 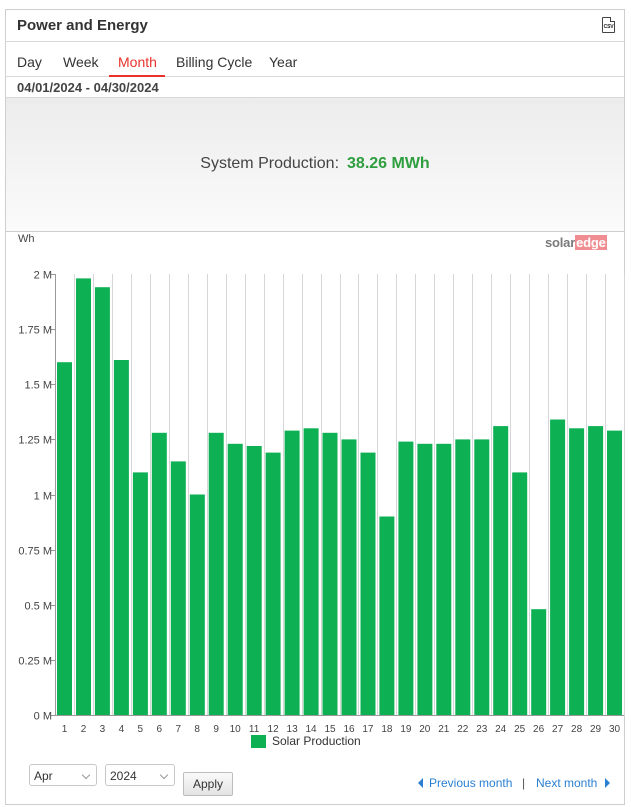 I want to click on y-tick-label: 1 M, so click(x=43, y=497).